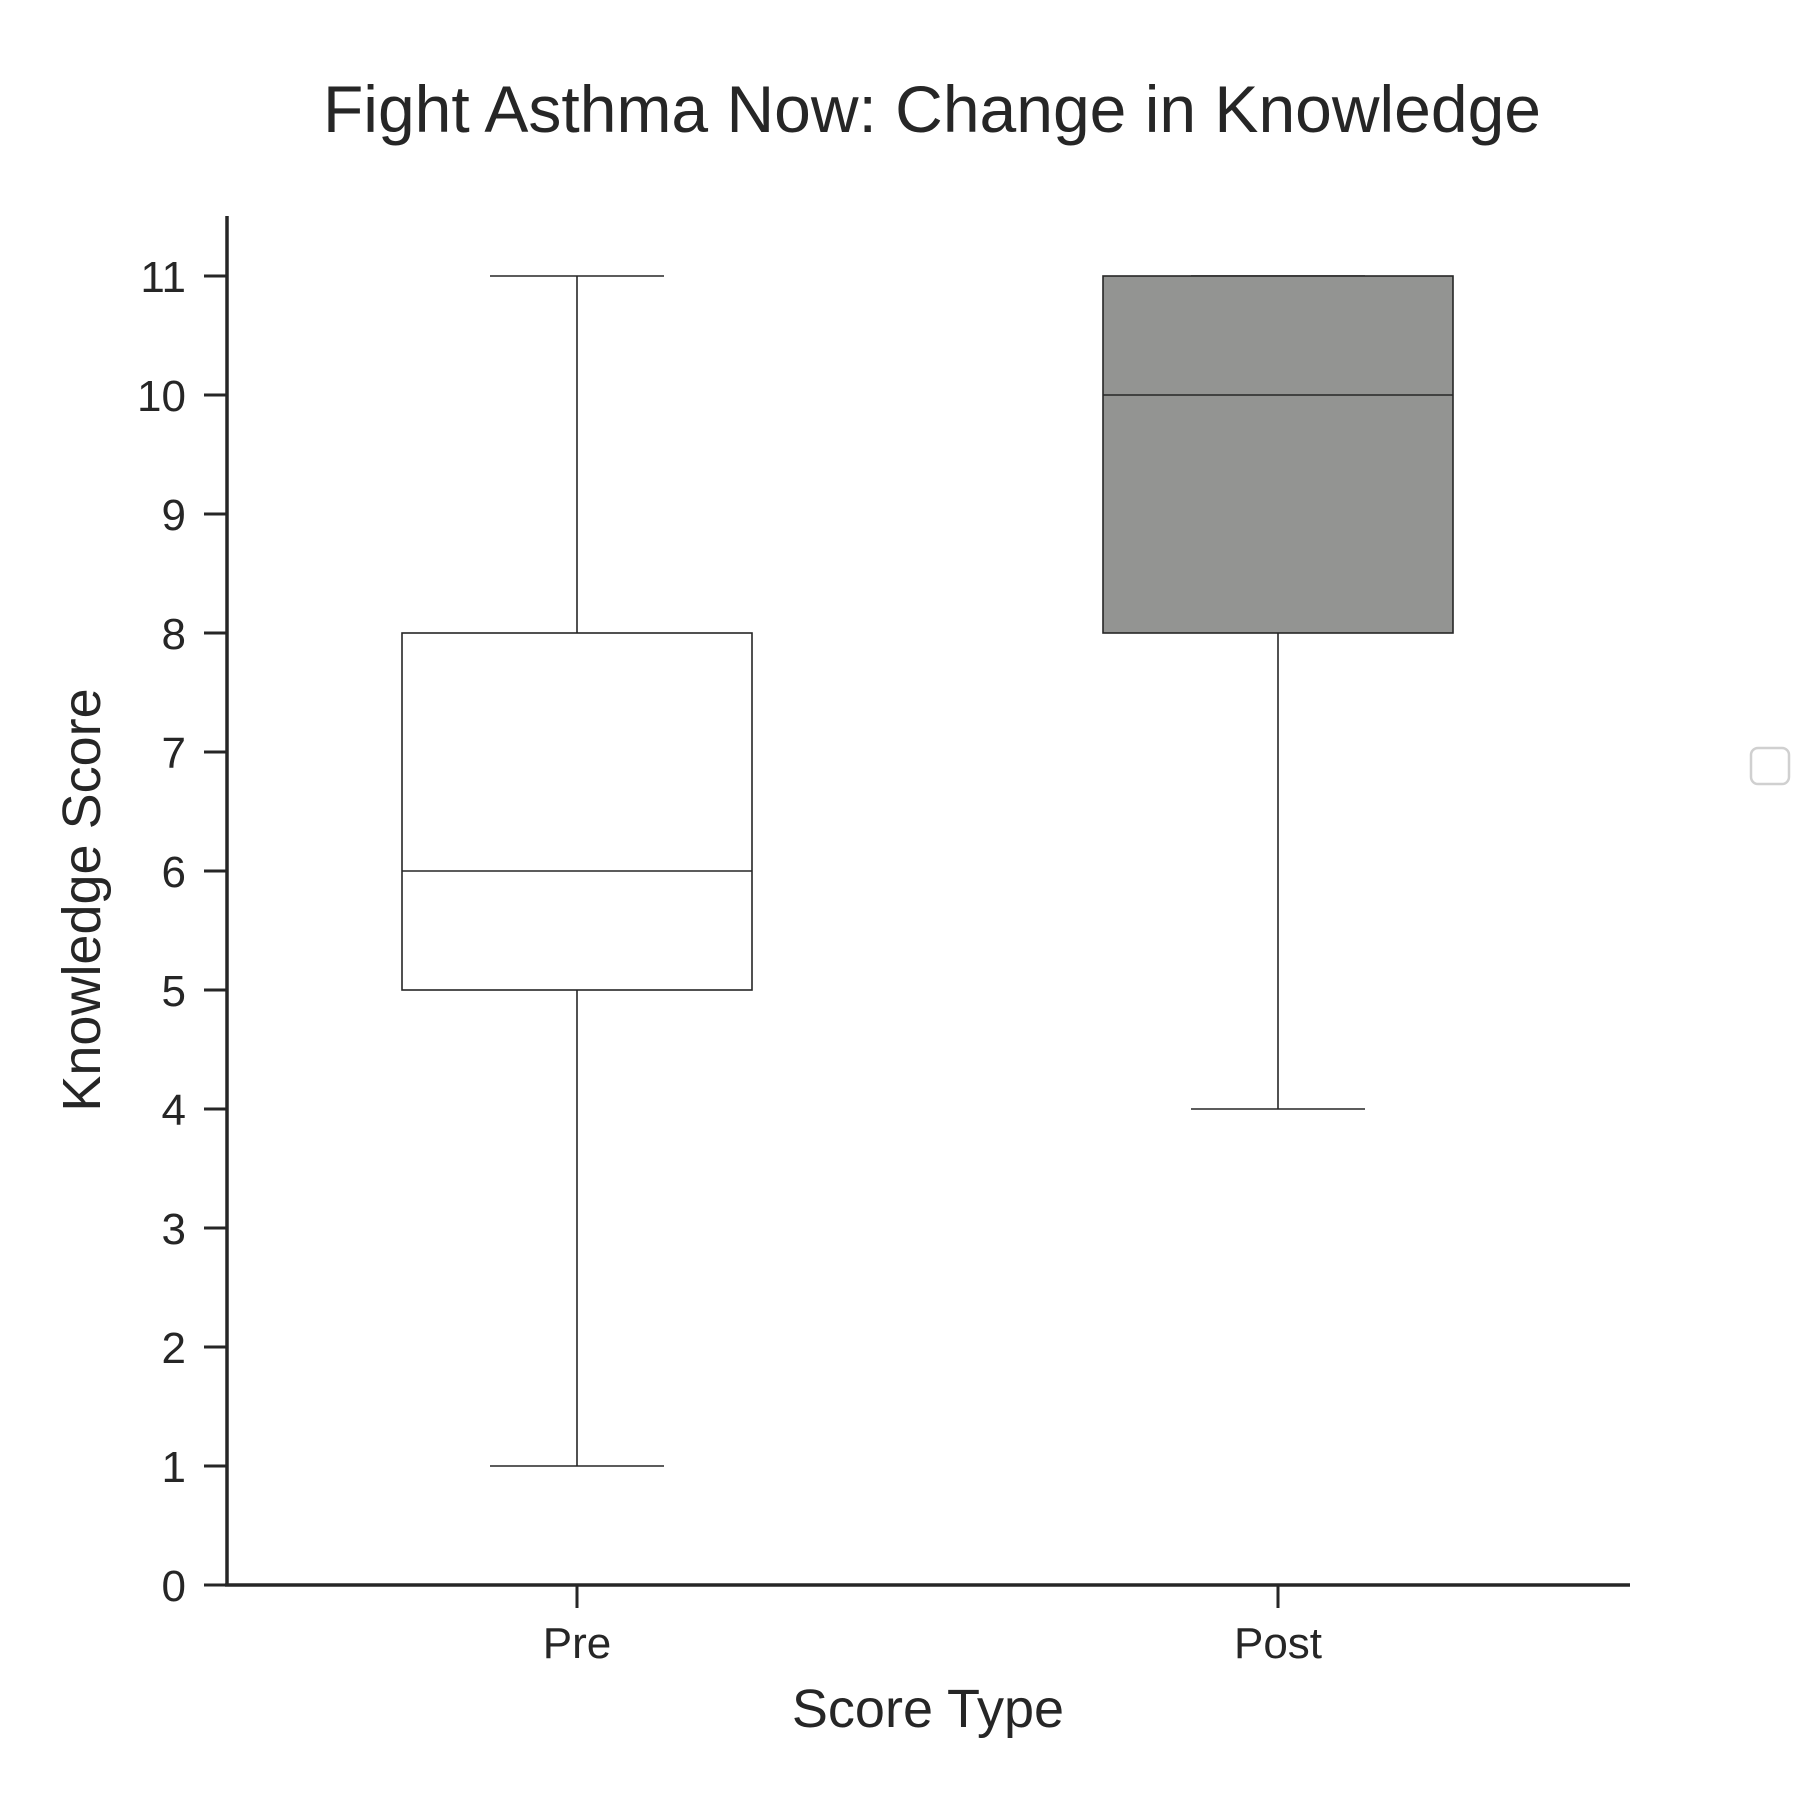 This screenshot has width=1800, height=1800. What do you see at coordinates (932, 1626) in the screenshot?
I see `x-axis-ticks: Pre Post` at bounding box center [932, 1626].